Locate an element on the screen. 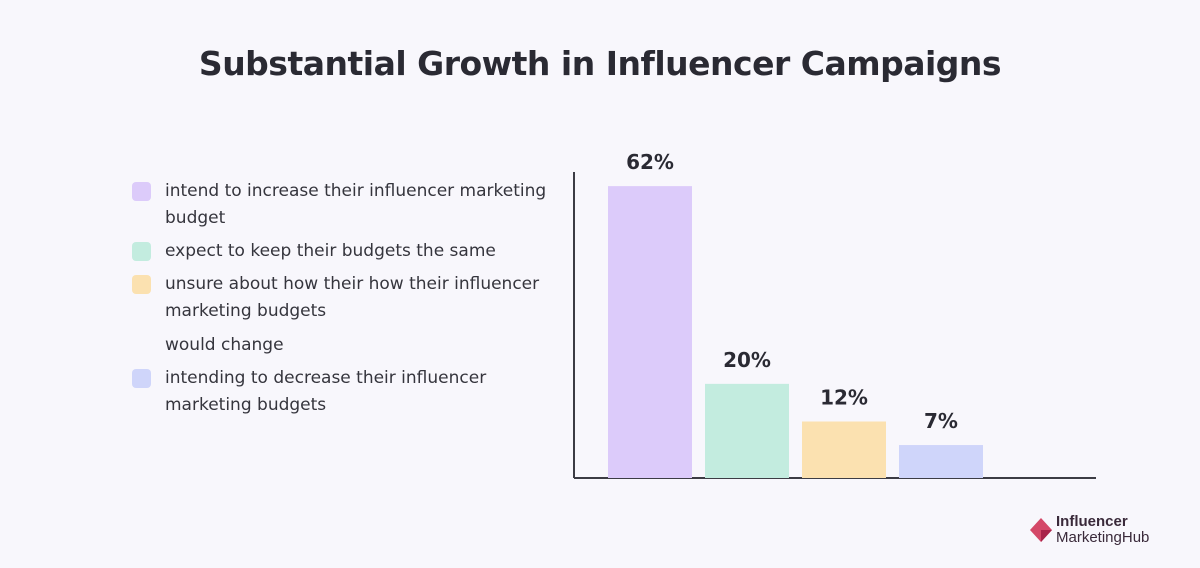 This screenshot has height=568, width=1200. legend-label: expect to keep their budgets the same is located at coordinates (330, 251).